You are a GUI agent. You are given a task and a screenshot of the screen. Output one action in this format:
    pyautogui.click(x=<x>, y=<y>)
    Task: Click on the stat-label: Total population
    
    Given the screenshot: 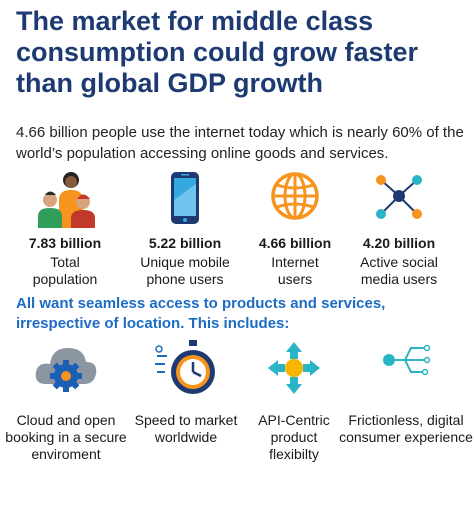 What is the action you would take?
    pyautogui.click(x=65, y=270)
    